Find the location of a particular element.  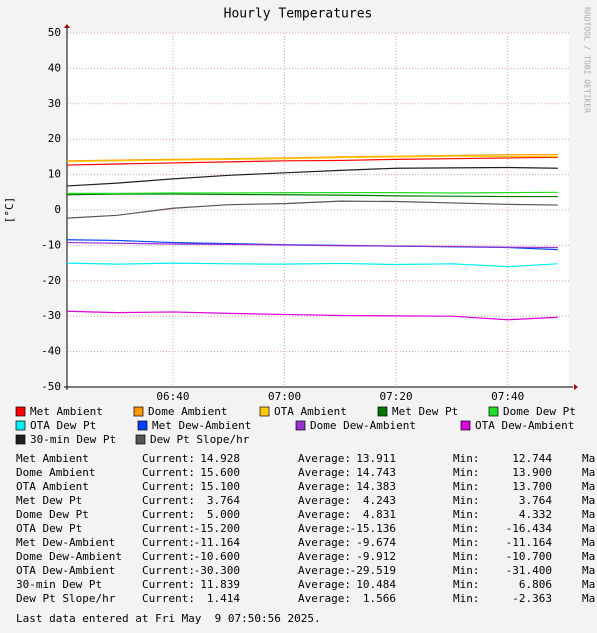

stat-value: 14.928 is located at coordinates (220, 458).